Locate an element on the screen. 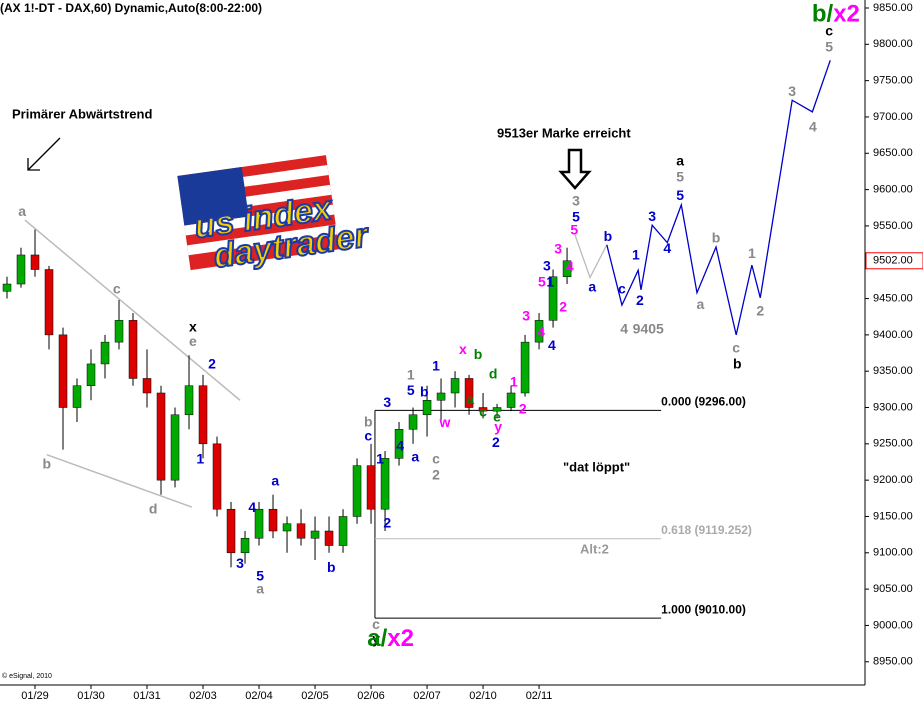  compound-part: x2 is located at coordinates (846, 14).